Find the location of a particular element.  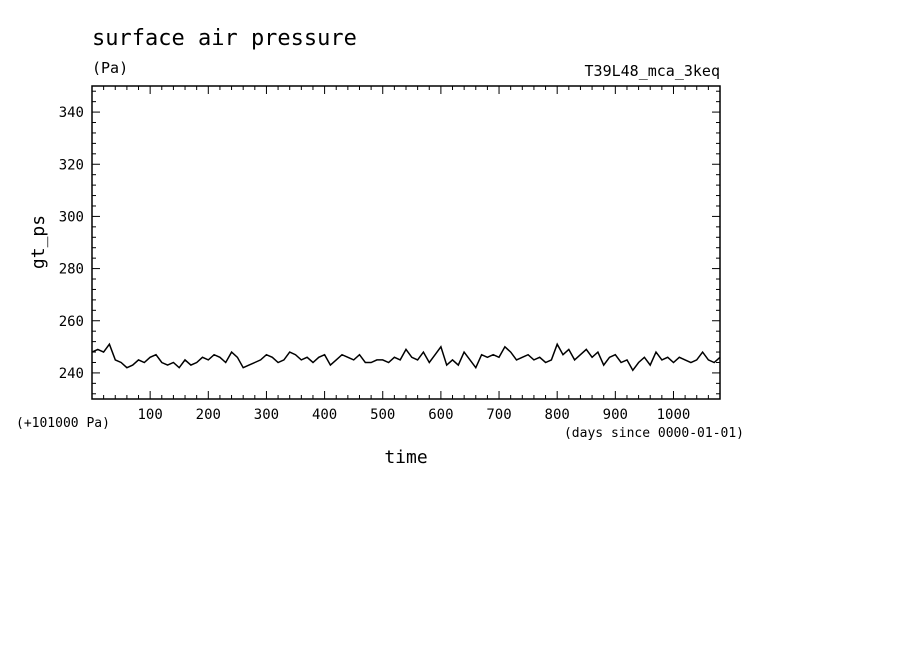

series-line-gt-ps is located at coordinates (406, 357).